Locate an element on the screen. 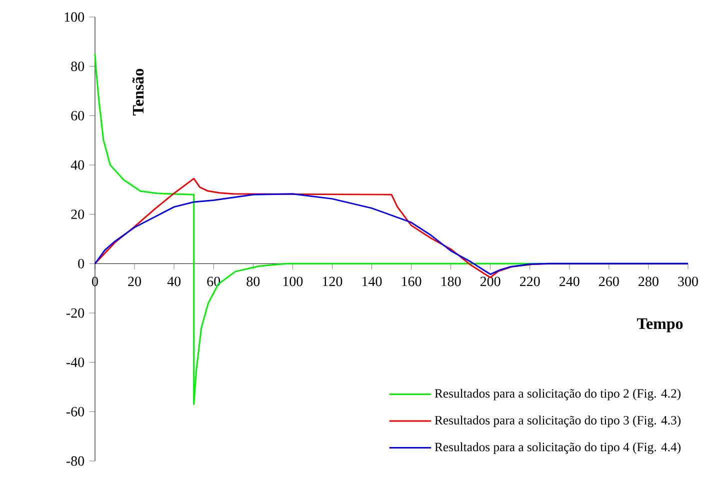 This screenshot has height=497, width=707. y-tick-label: 60 is located at coordinates (77, 115).